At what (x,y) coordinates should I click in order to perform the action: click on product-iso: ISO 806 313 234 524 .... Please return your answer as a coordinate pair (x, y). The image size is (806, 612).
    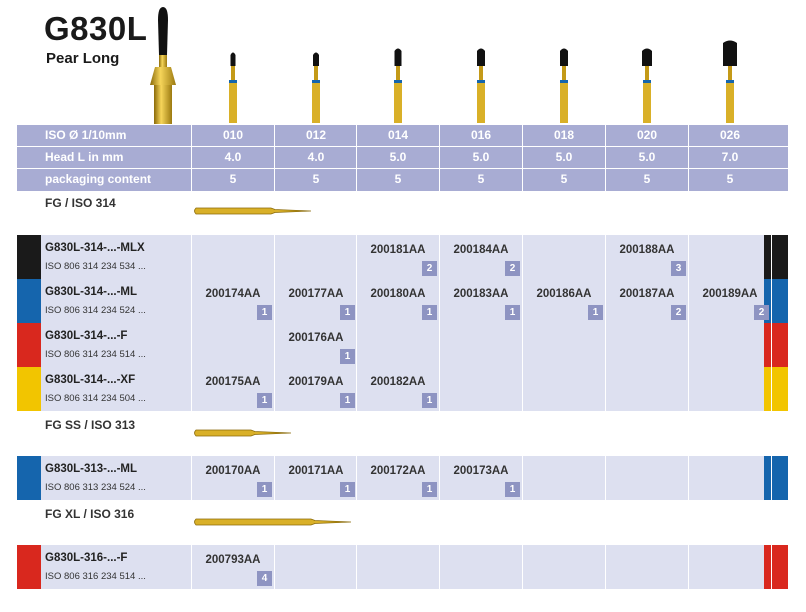
    Looking at the image, I should click on (95, 487).